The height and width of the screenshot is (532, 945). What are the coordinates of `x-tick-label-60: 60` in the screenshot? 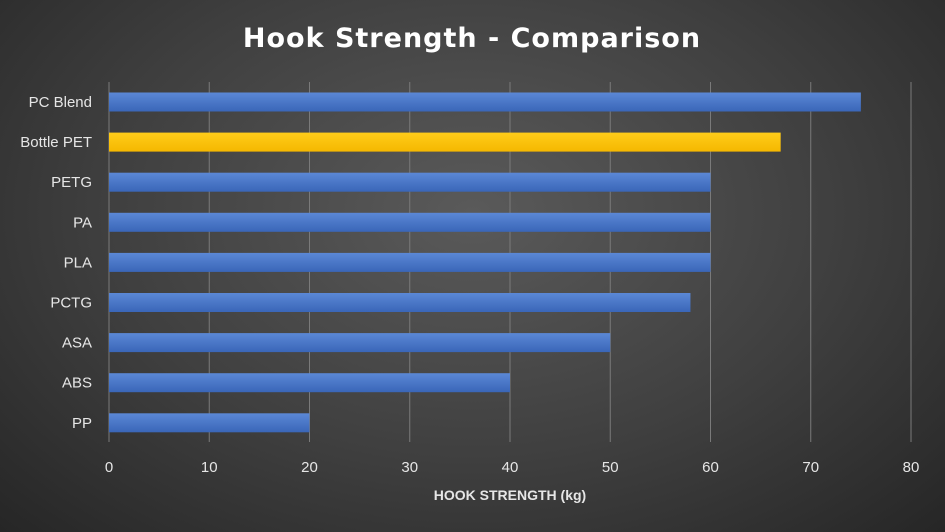 It's located at (710, 467).